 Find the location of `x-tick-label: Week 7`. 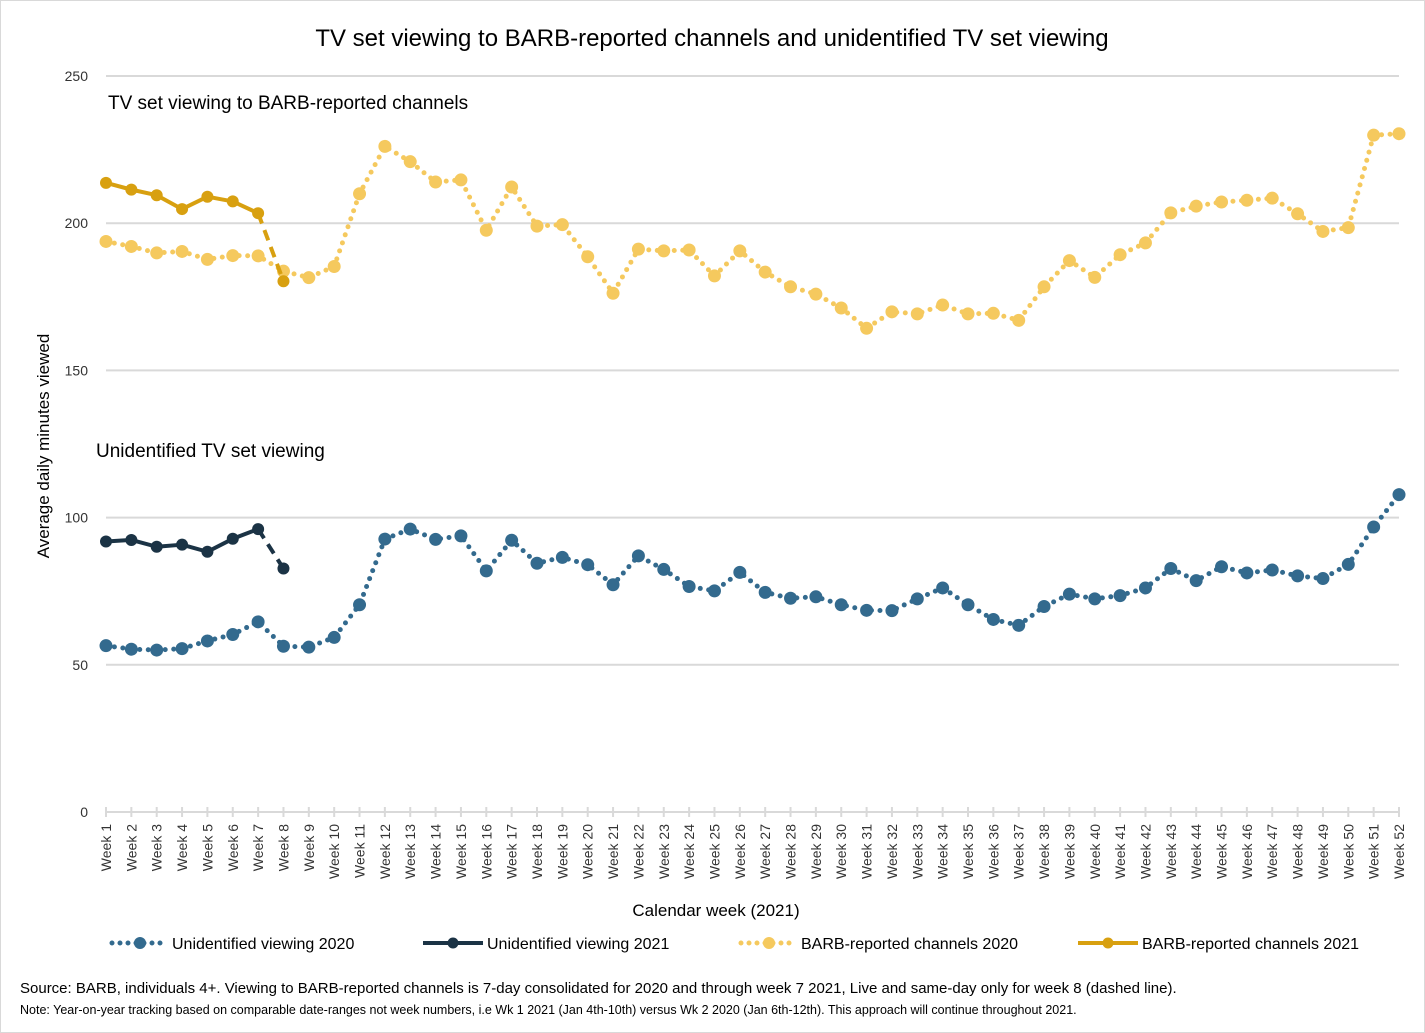

x-tick-label: Week 7 is located at coordinates (258, 847).